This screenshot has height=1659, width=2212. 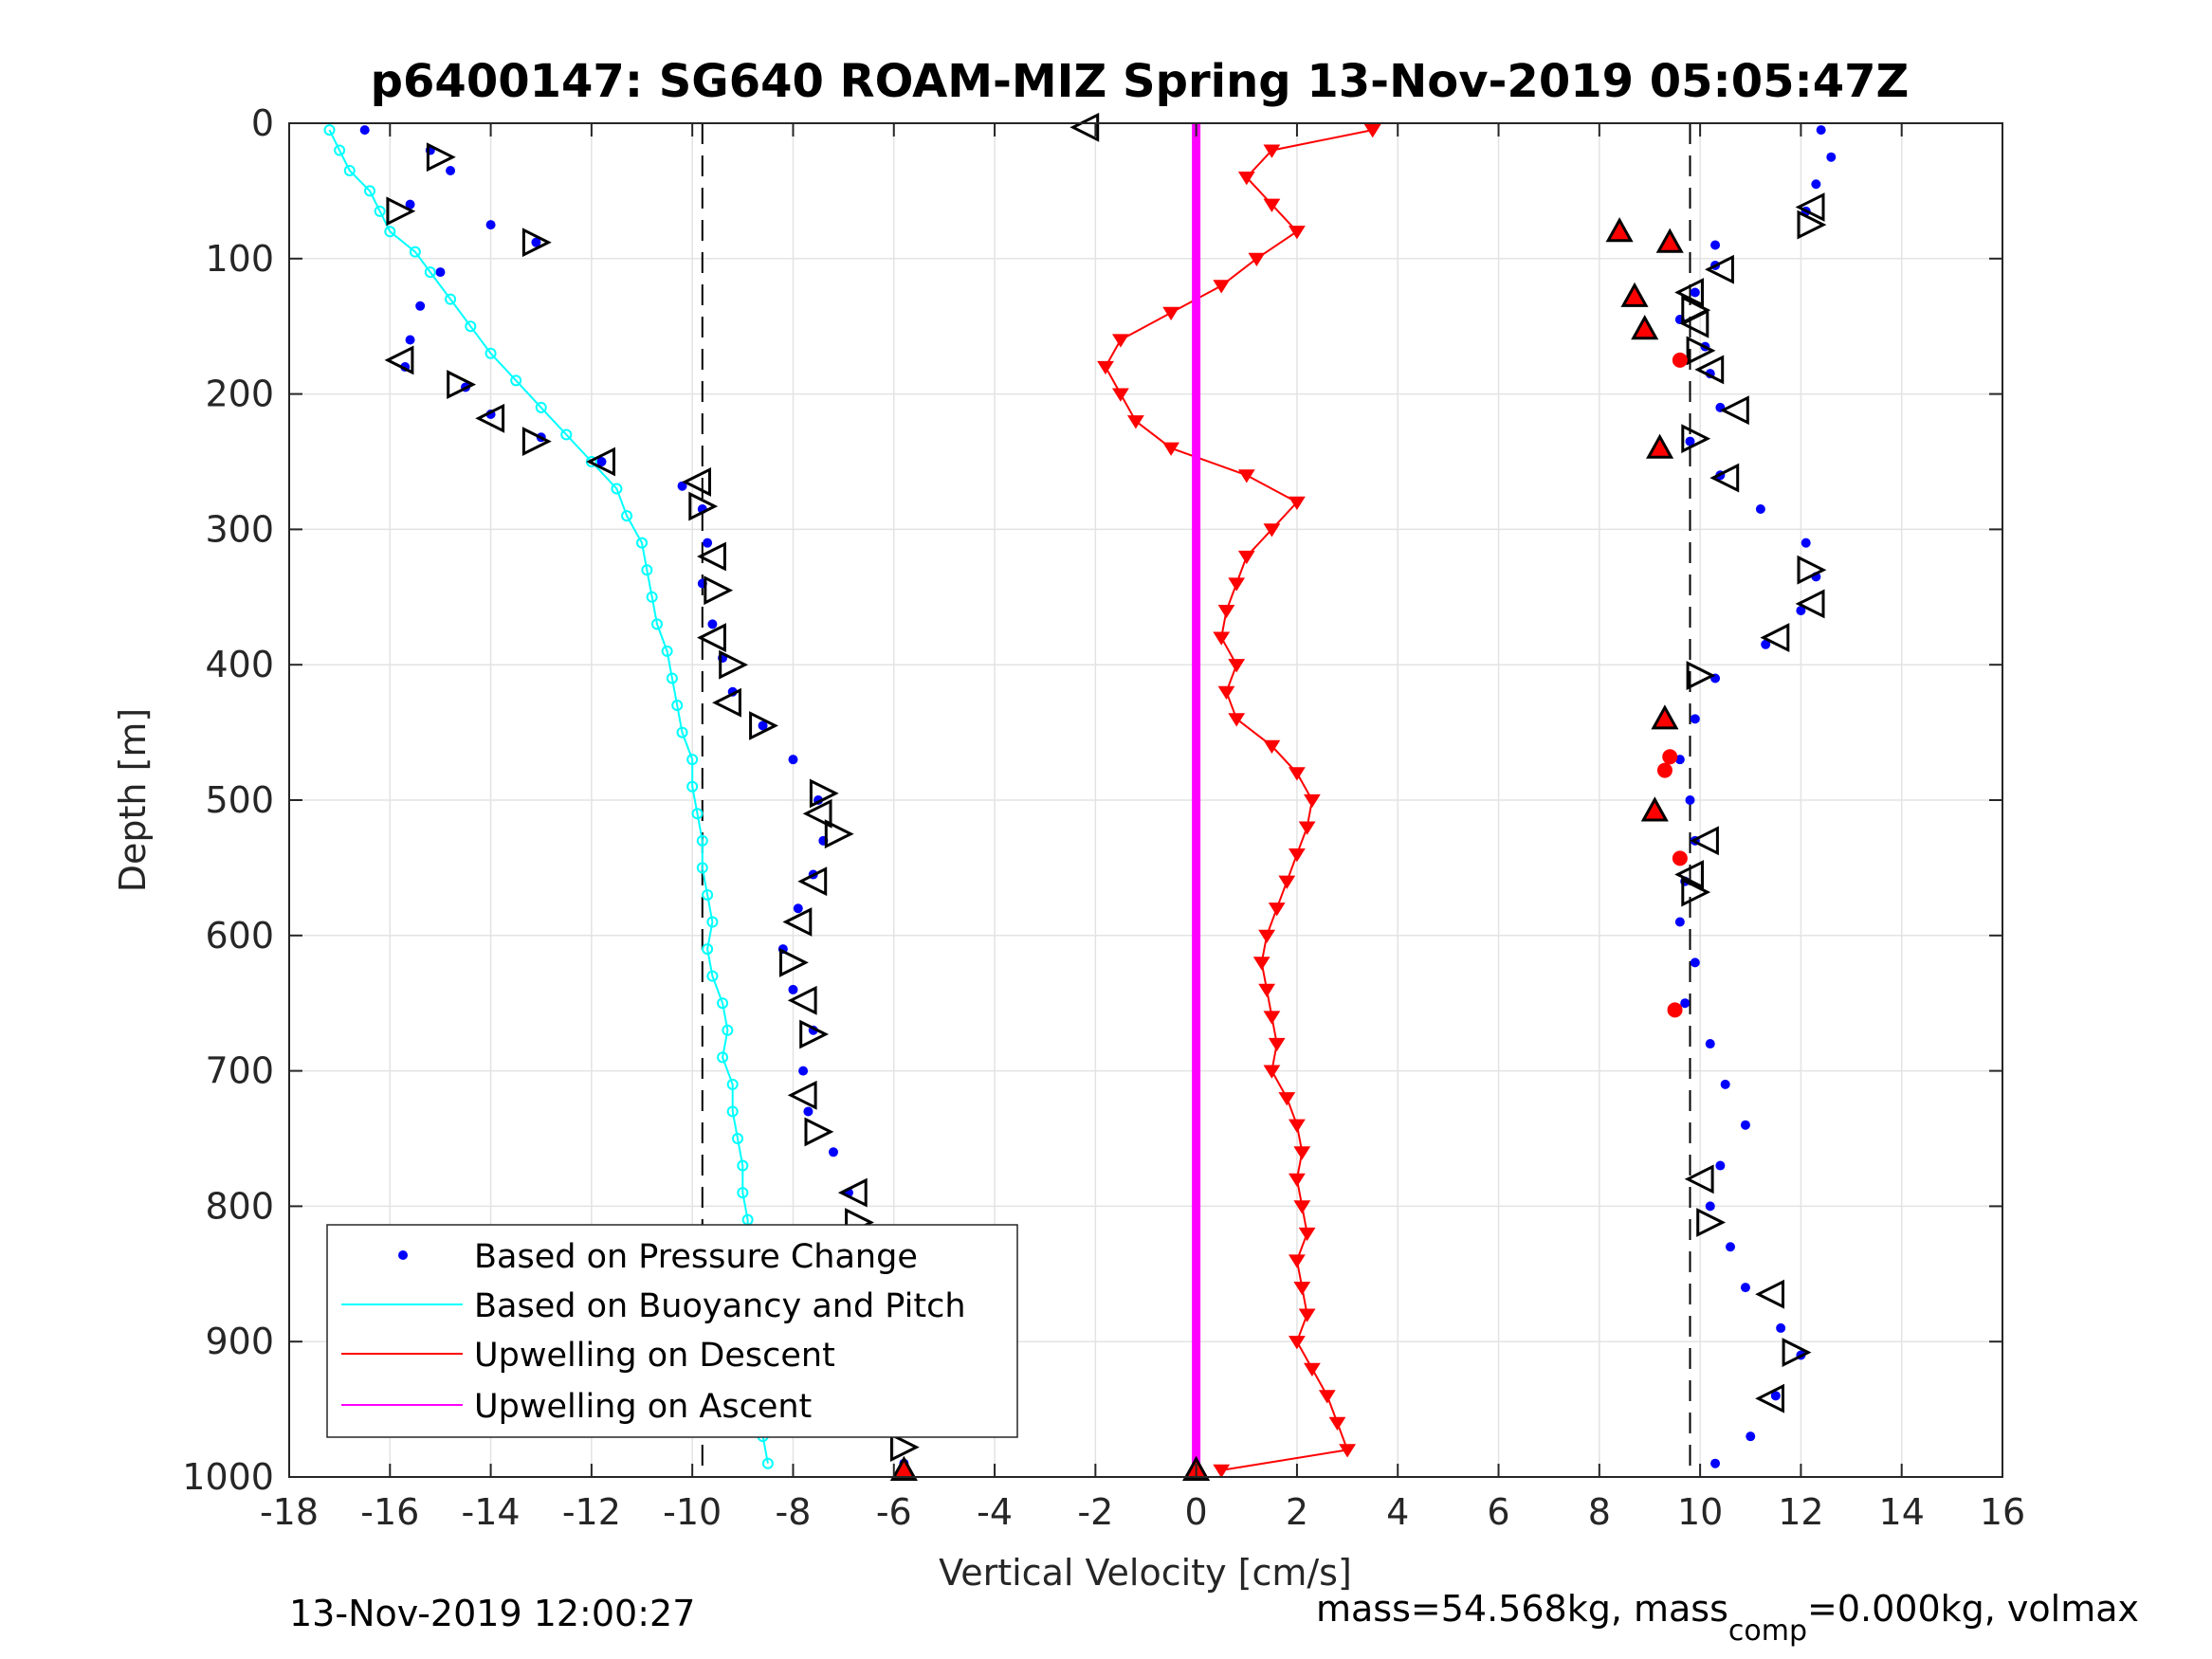 What do you see at coordinates (1973, 1609) in the screenshot?
I see `footer-mass-suffix: =0.000kg, volmax` at bounding box center [1973, 1609].